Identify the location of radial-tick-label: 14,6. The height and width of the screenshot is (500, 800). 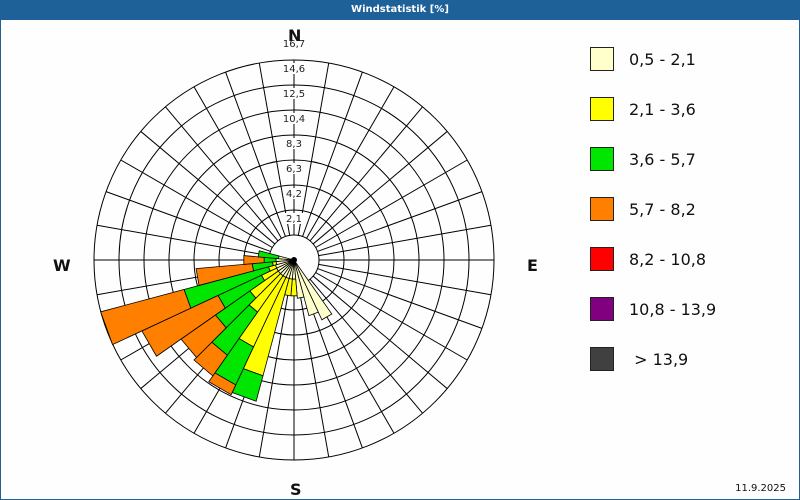
(294, 69).